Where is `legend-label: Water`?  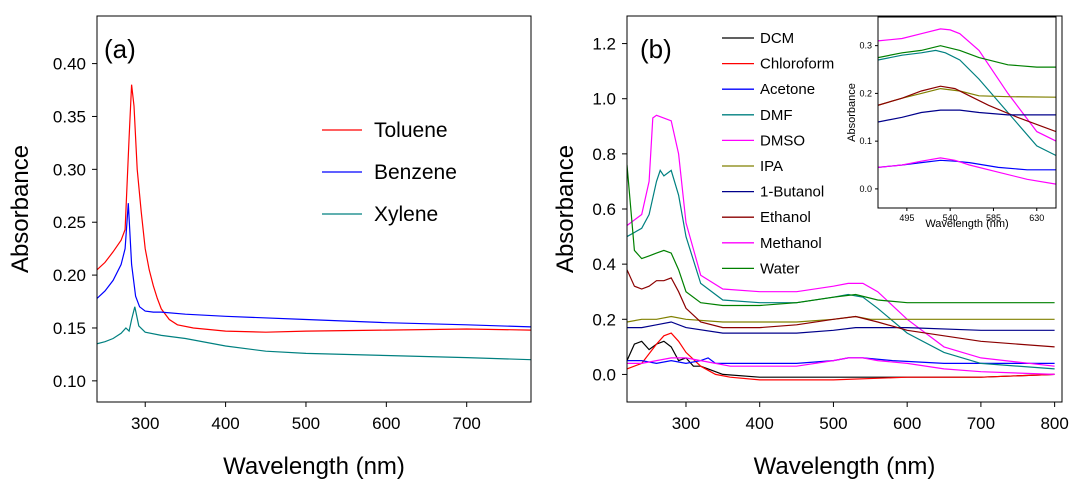 legend-label: Water is located at coordinates (779, 268).